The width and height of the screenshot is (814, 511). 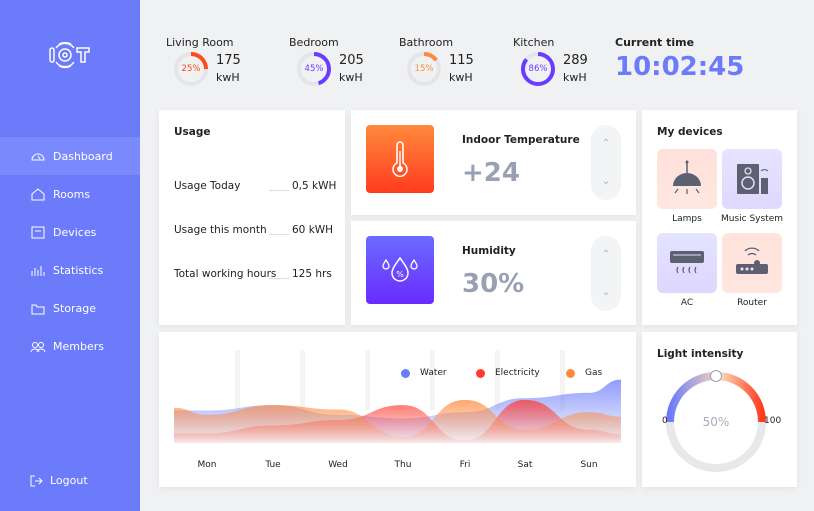 What do you see at coordinates (752, 219) in the screenshot?
I see `device-label: Music System` at bounding box center [752, 219].